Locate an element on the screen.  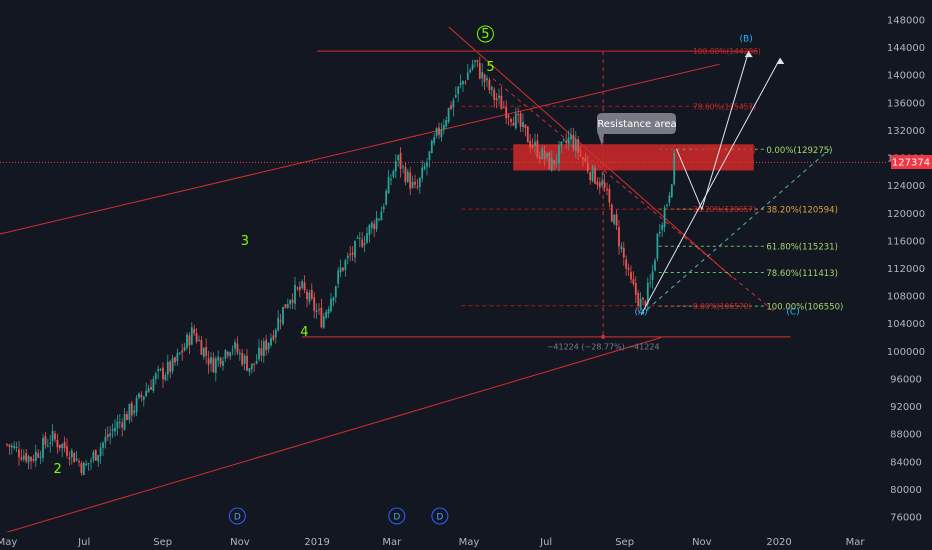
price-tick-label: 96000 is located at coordinates (906, 379).